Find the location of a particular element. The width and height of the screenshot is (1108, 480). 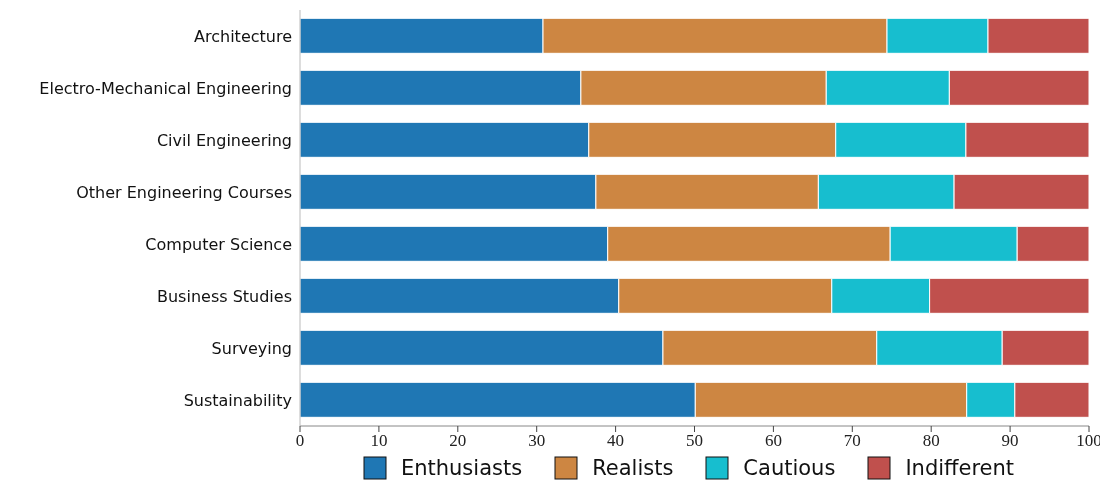

legend-label: Indifferent is located at coordinates (960, 468).